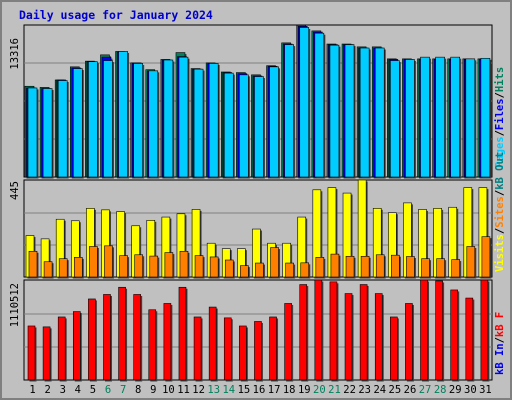  I want to click on chart-title: Daily usage for January 2024, so click(116, 15).